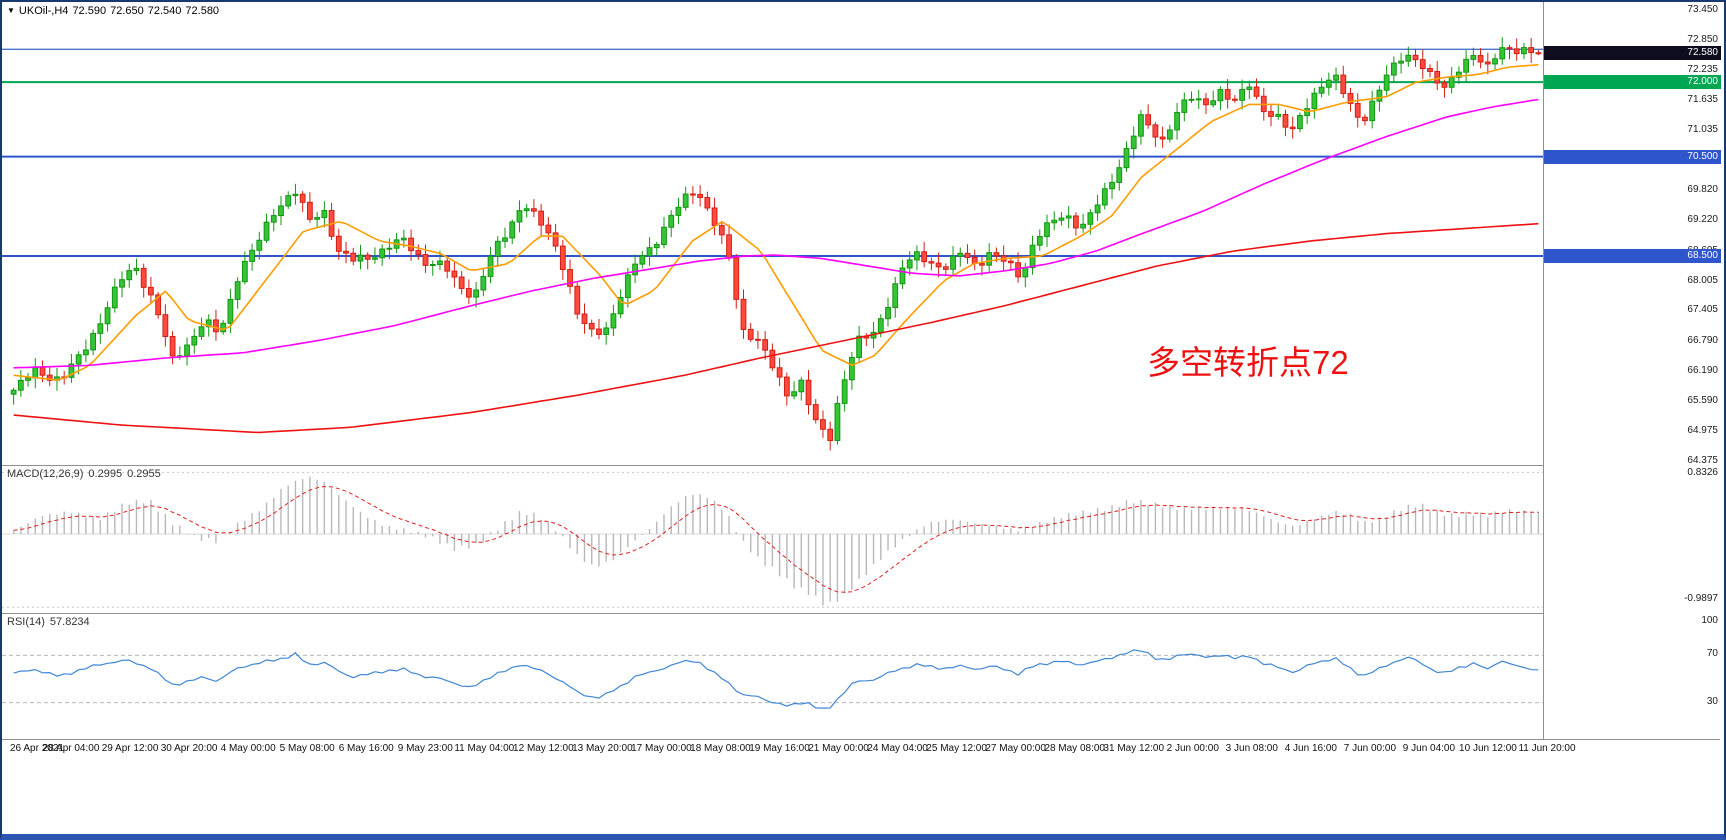 The width and height of the screenshot is (1726, 840). What do you see at coordinates (1702, 100) in the screenshot?
I see `price-axis-label: 71.635` at bounding box center [1702, 100].